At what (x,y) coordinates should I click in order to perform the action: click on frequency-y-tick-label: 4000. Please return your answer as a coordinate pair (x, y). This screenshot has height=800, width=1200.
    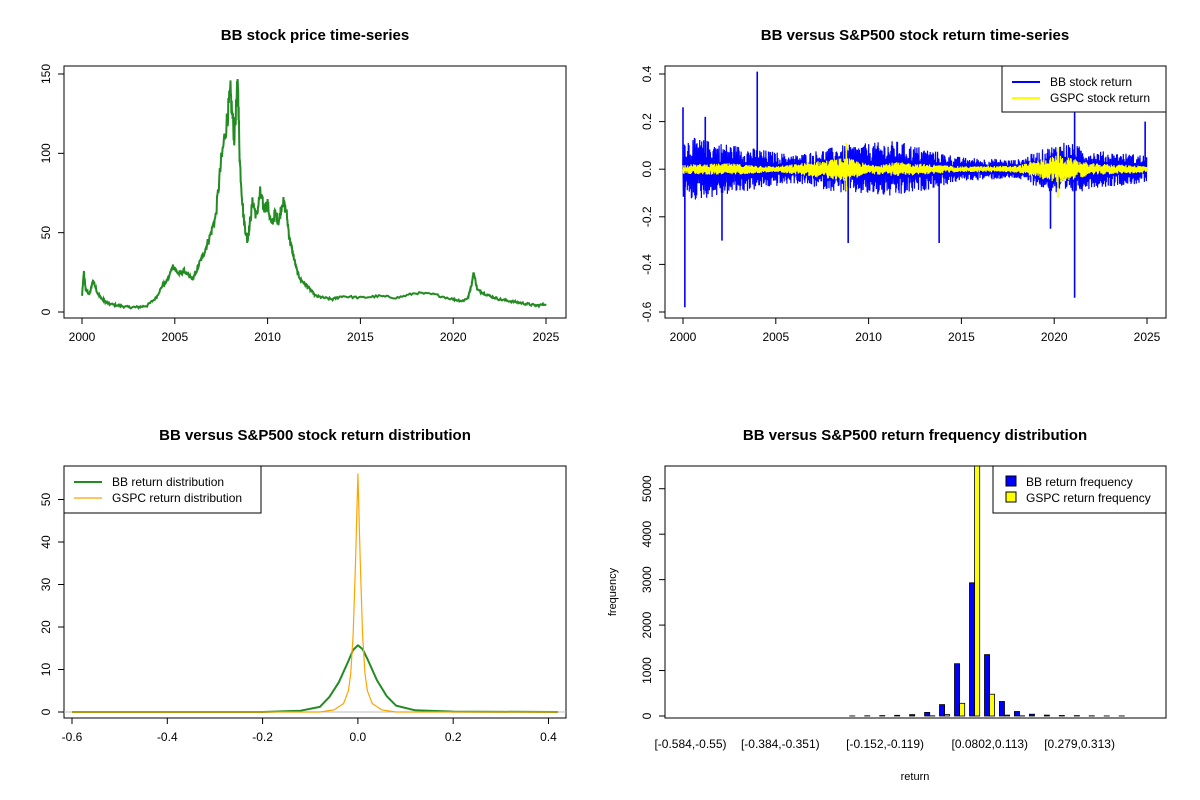
    Looking at the image, I should click on (647, 534).